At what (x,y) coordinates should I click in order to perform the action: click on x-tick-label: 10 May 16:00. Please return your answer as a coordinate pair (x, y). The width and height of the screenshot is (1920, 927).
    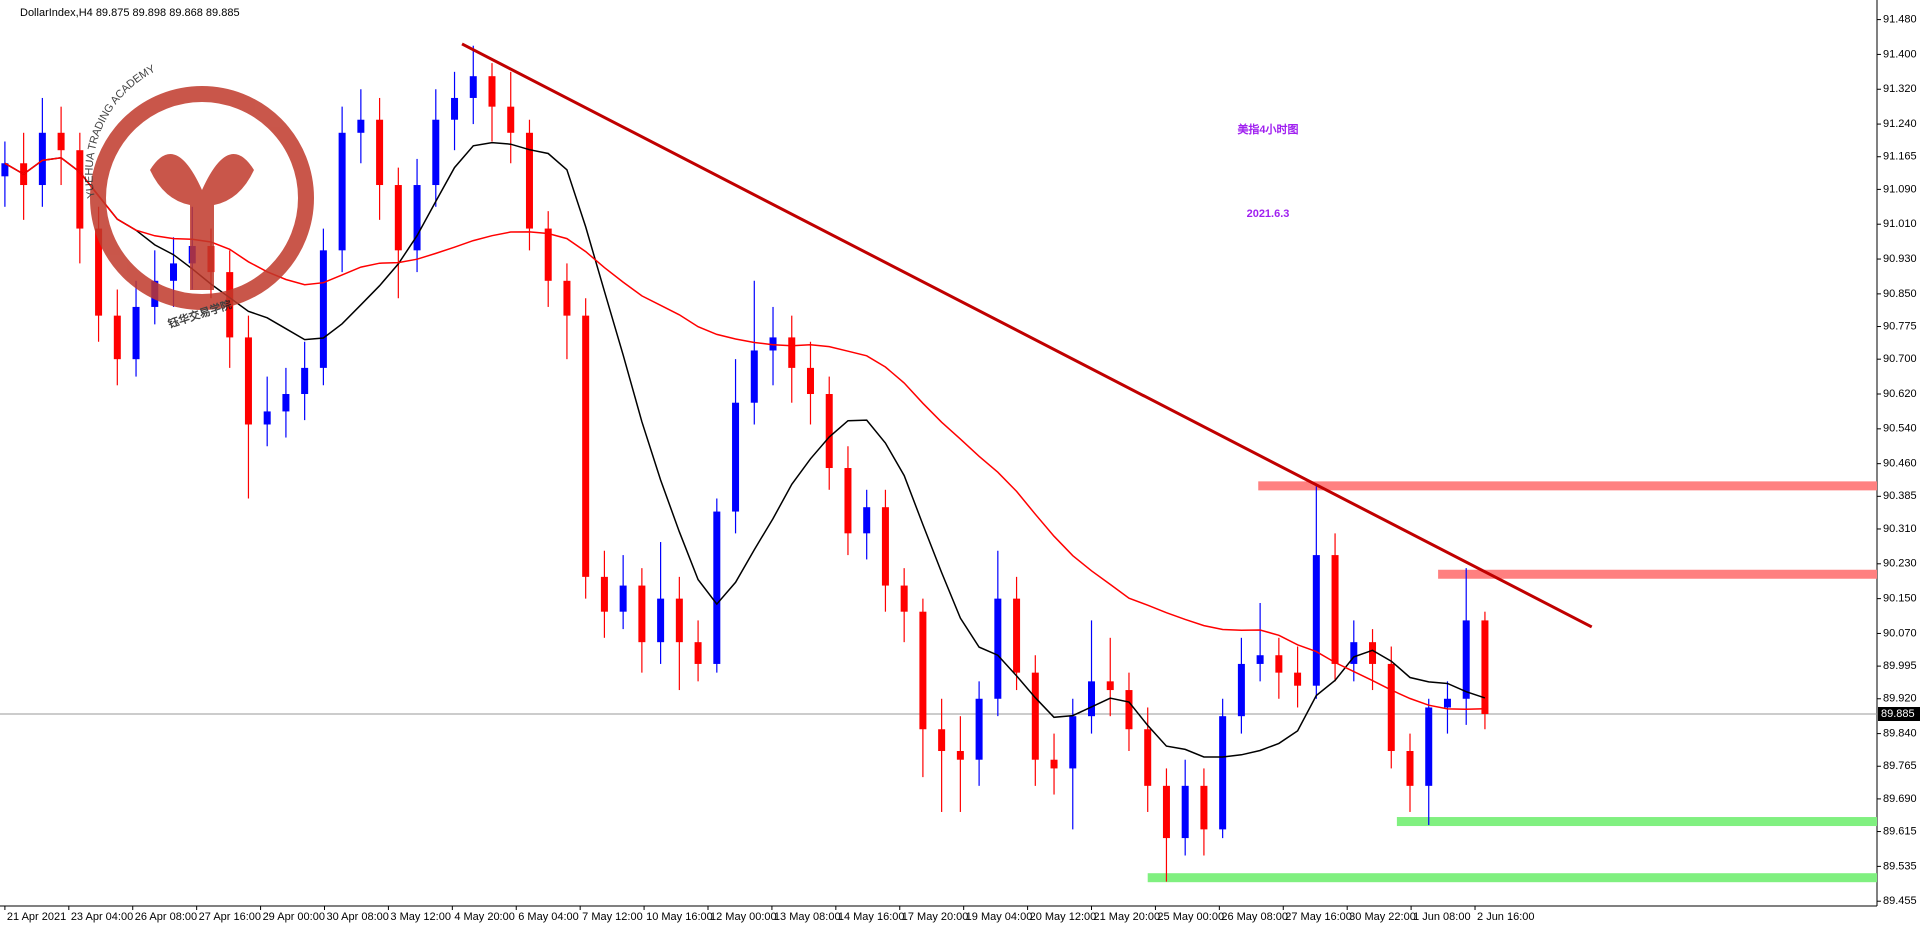
    Looking at the image, I should click on (679, 917).